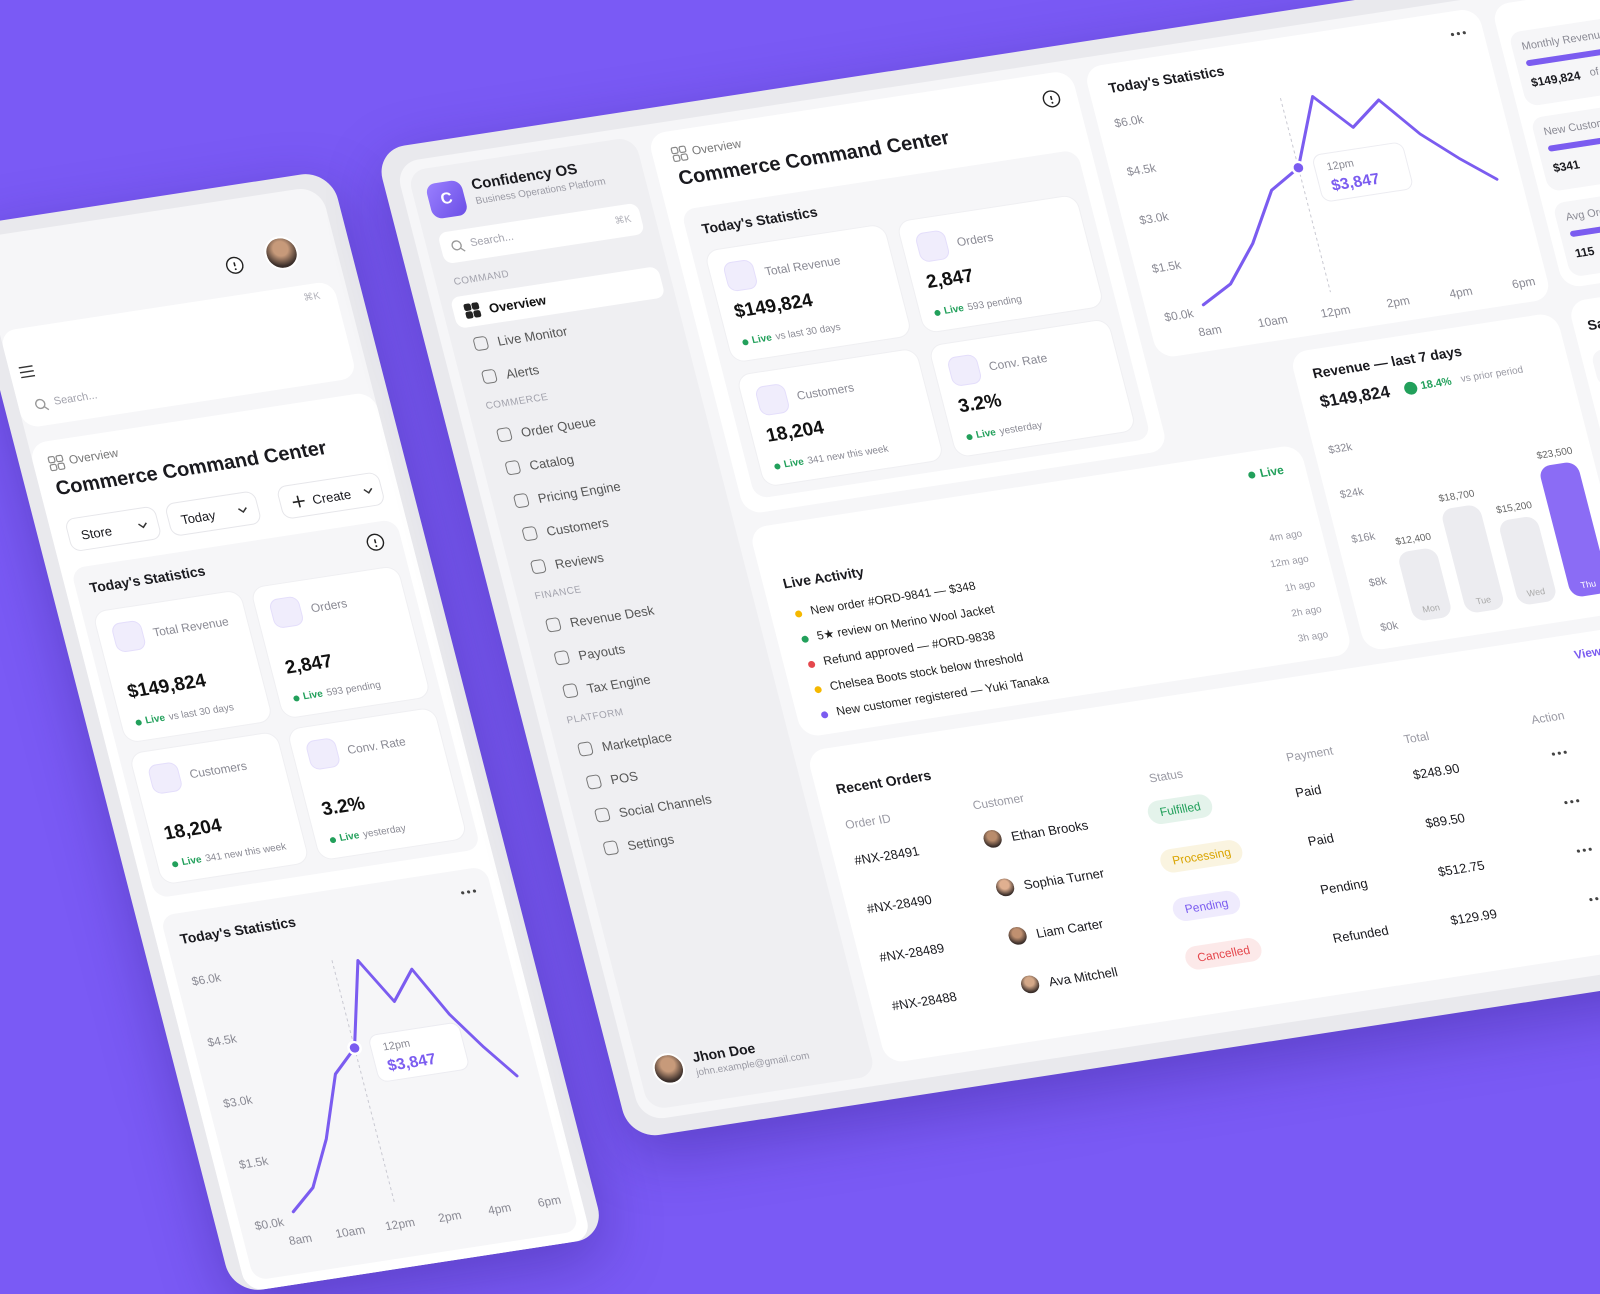 This screenshot has width=1600, height=1294. What do you see at coordinates (93, 456) in the screenshot?
I see `breadcrumb: Overview` at bounding box center [93, 456].